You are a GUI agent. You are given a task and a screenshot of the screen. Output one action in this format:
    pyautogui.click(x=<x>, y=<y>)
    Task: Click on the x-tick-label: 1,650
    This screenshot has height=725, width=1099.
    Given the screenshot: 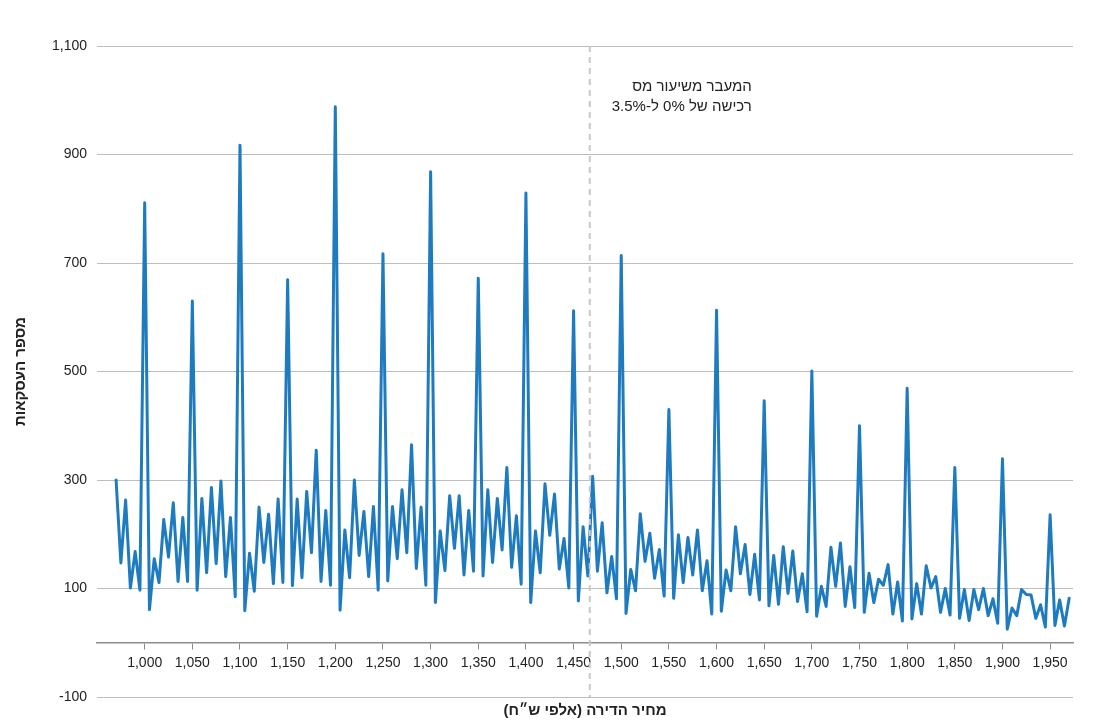 What is the action you would take?
    pyautogui.click(x=764, y=662)
    